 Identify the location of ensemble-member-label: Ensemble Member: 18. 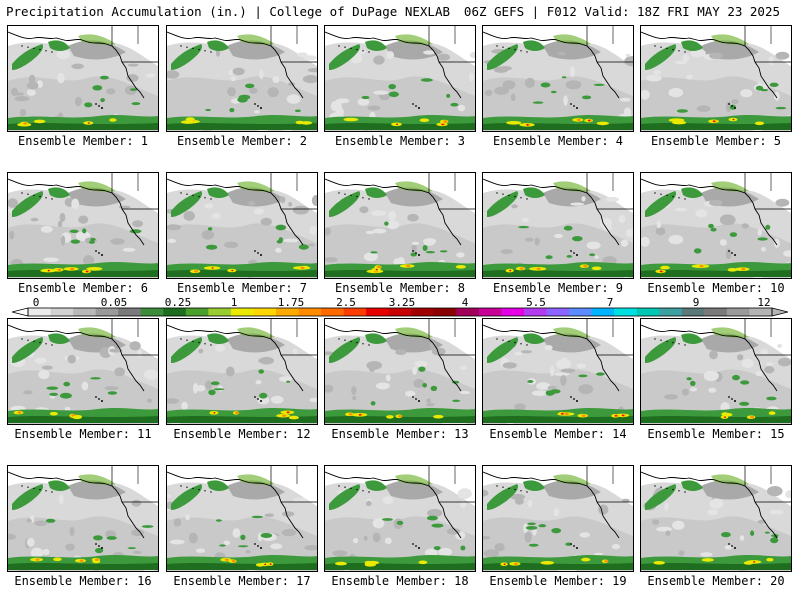
(400, 581).